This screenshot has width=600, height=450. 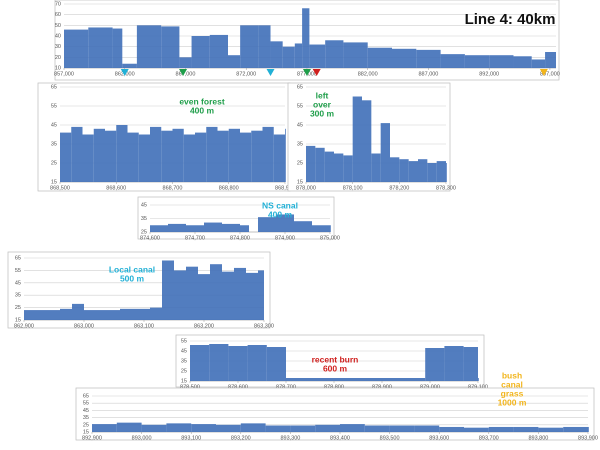 What do you see at coordinates (322, 95) in the screenshot?
I see `annotation: left` at bounding box center [322, 95].